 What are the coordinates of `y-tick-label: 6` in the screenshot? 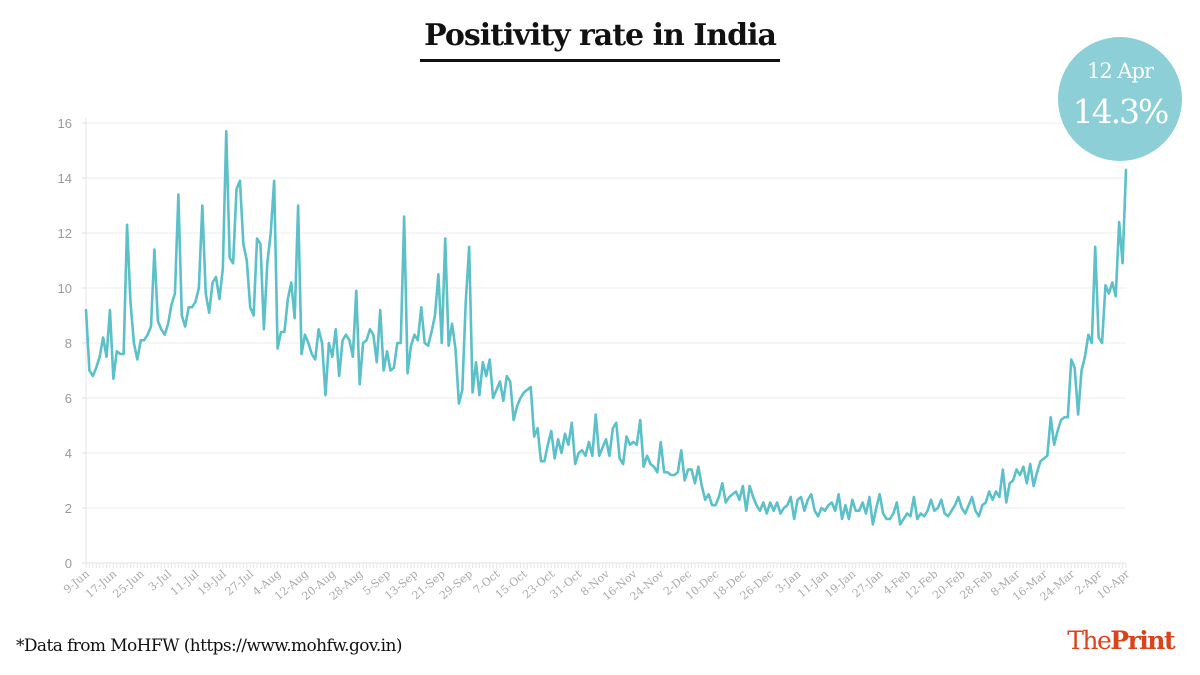 It's located at (68, 398).